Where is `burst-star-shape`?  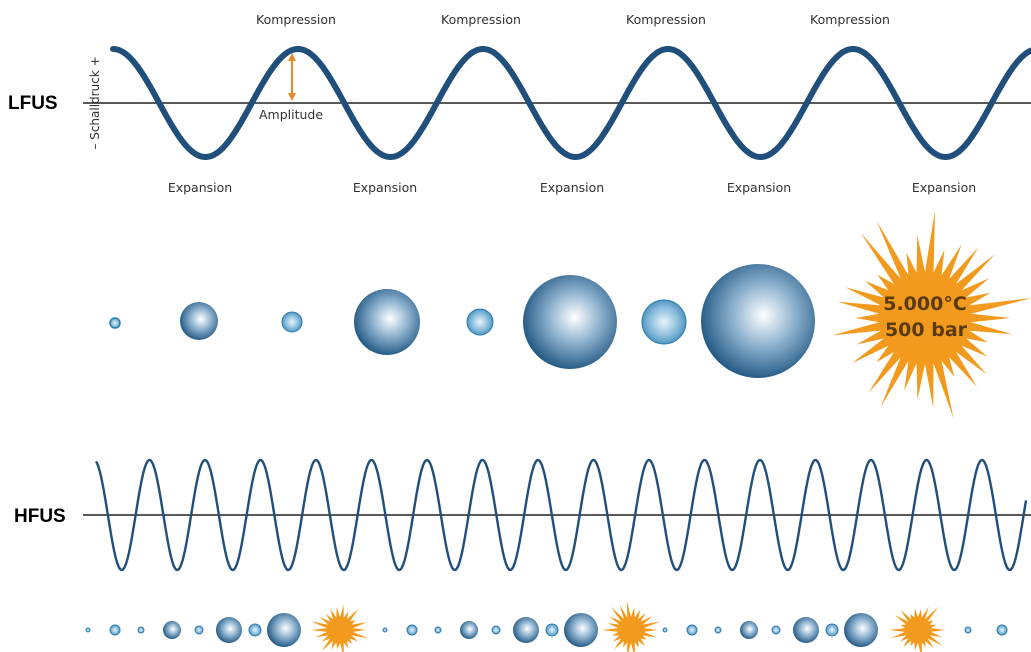
burst-star-shape is located at coordinates (931, 314).